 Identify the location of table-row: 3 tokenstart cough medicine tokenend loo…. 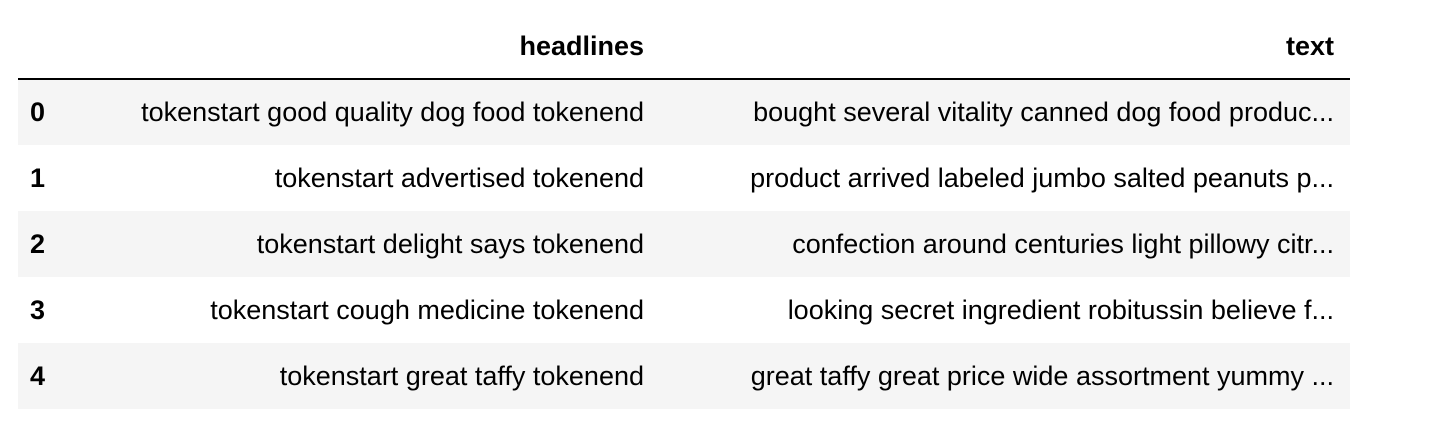
(684, 310).